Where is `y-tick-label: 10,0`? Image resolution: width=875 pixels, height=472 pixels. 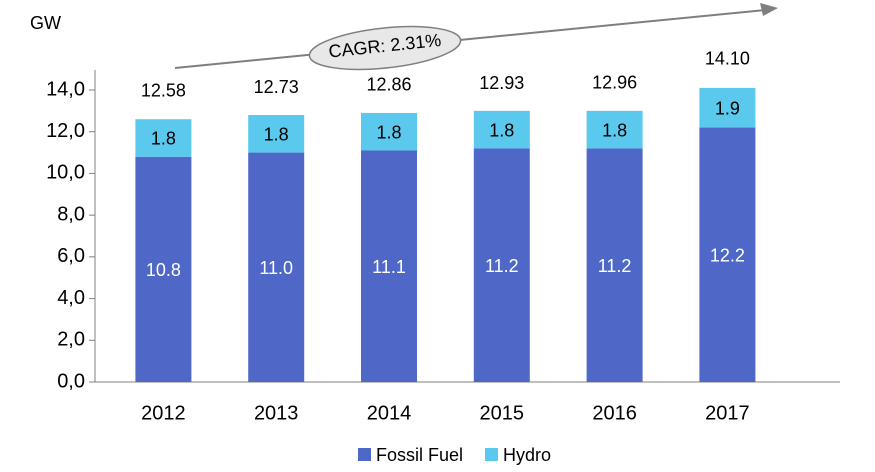 y-tick-label: 10,0 is located at coordinates (65, 173).